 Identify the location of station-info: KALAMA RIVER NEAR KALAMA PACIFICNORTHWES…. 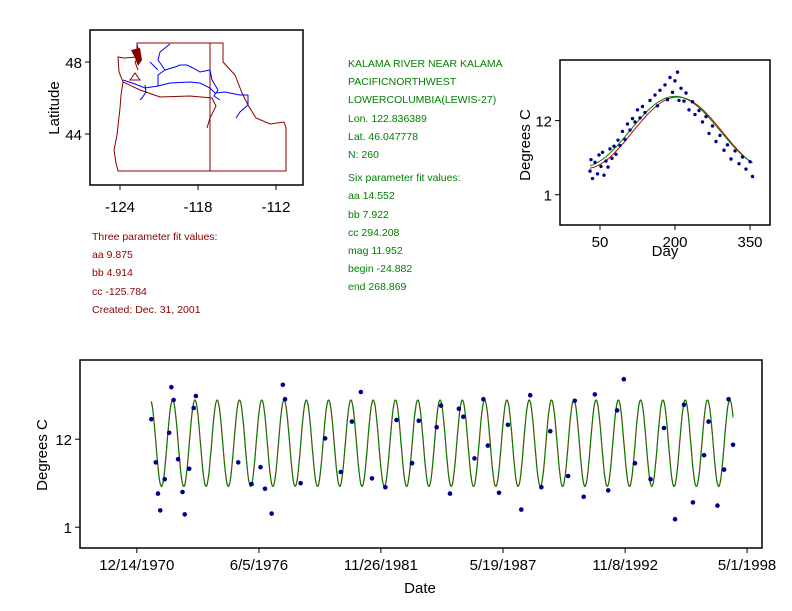
(425, 176).